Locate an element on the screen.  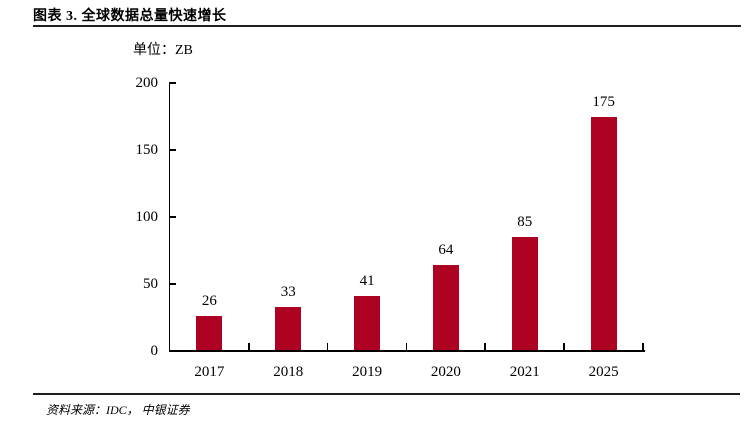
bar-value-label: 41 is located at coordinates (367, 281).